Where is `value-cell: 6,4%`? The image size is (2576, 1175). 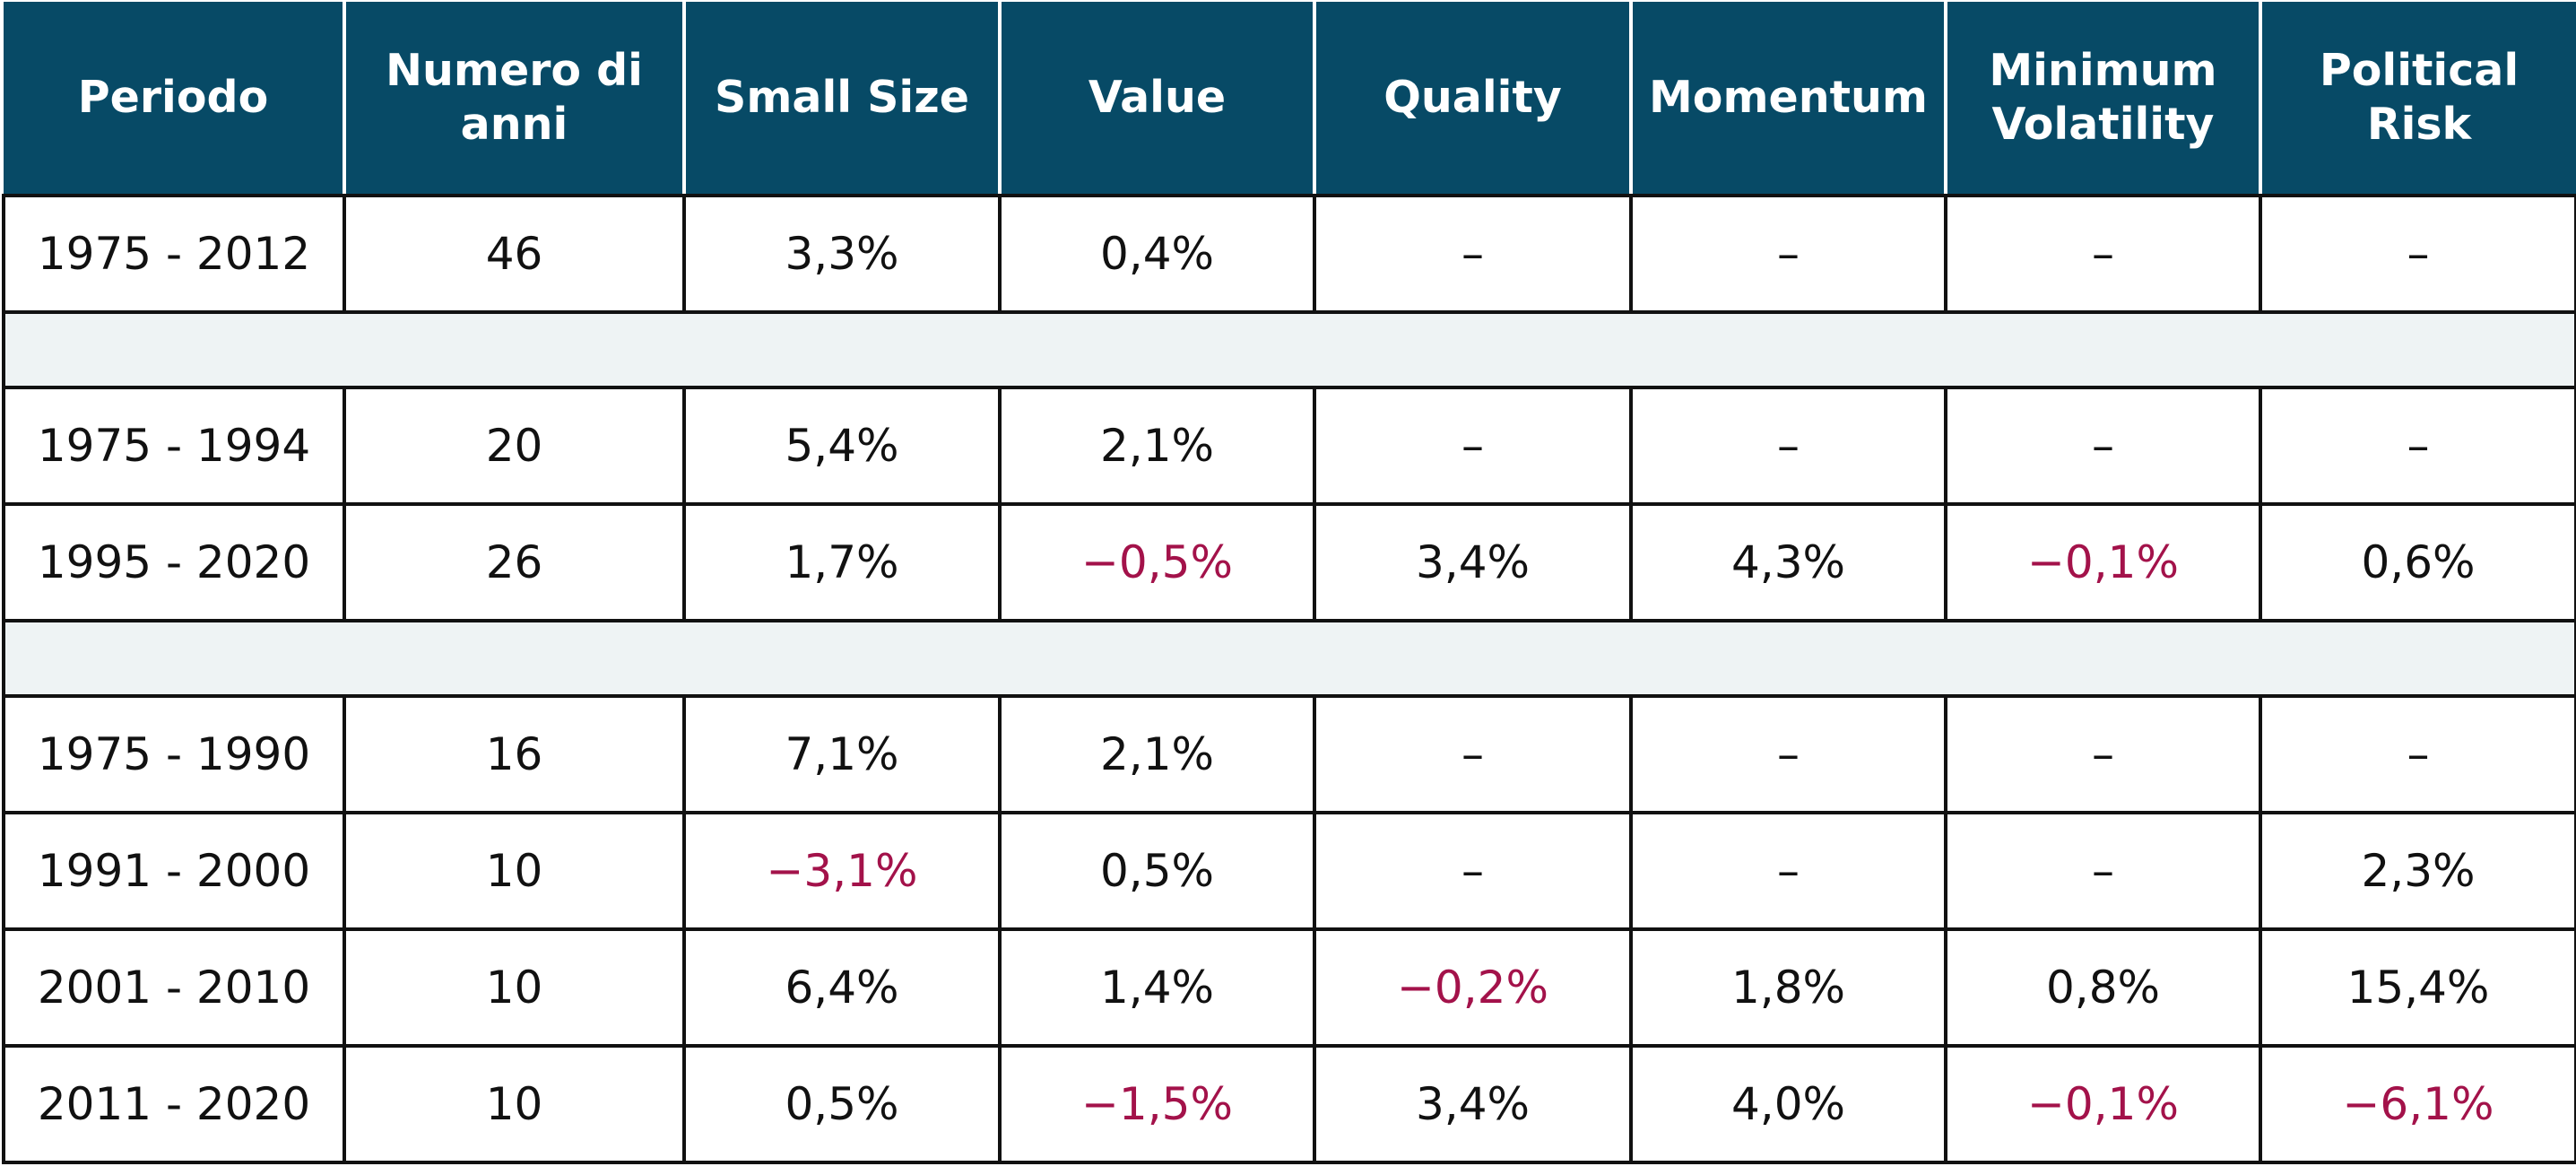
value-cell: 6,4% is located at coordinates (842, 987).